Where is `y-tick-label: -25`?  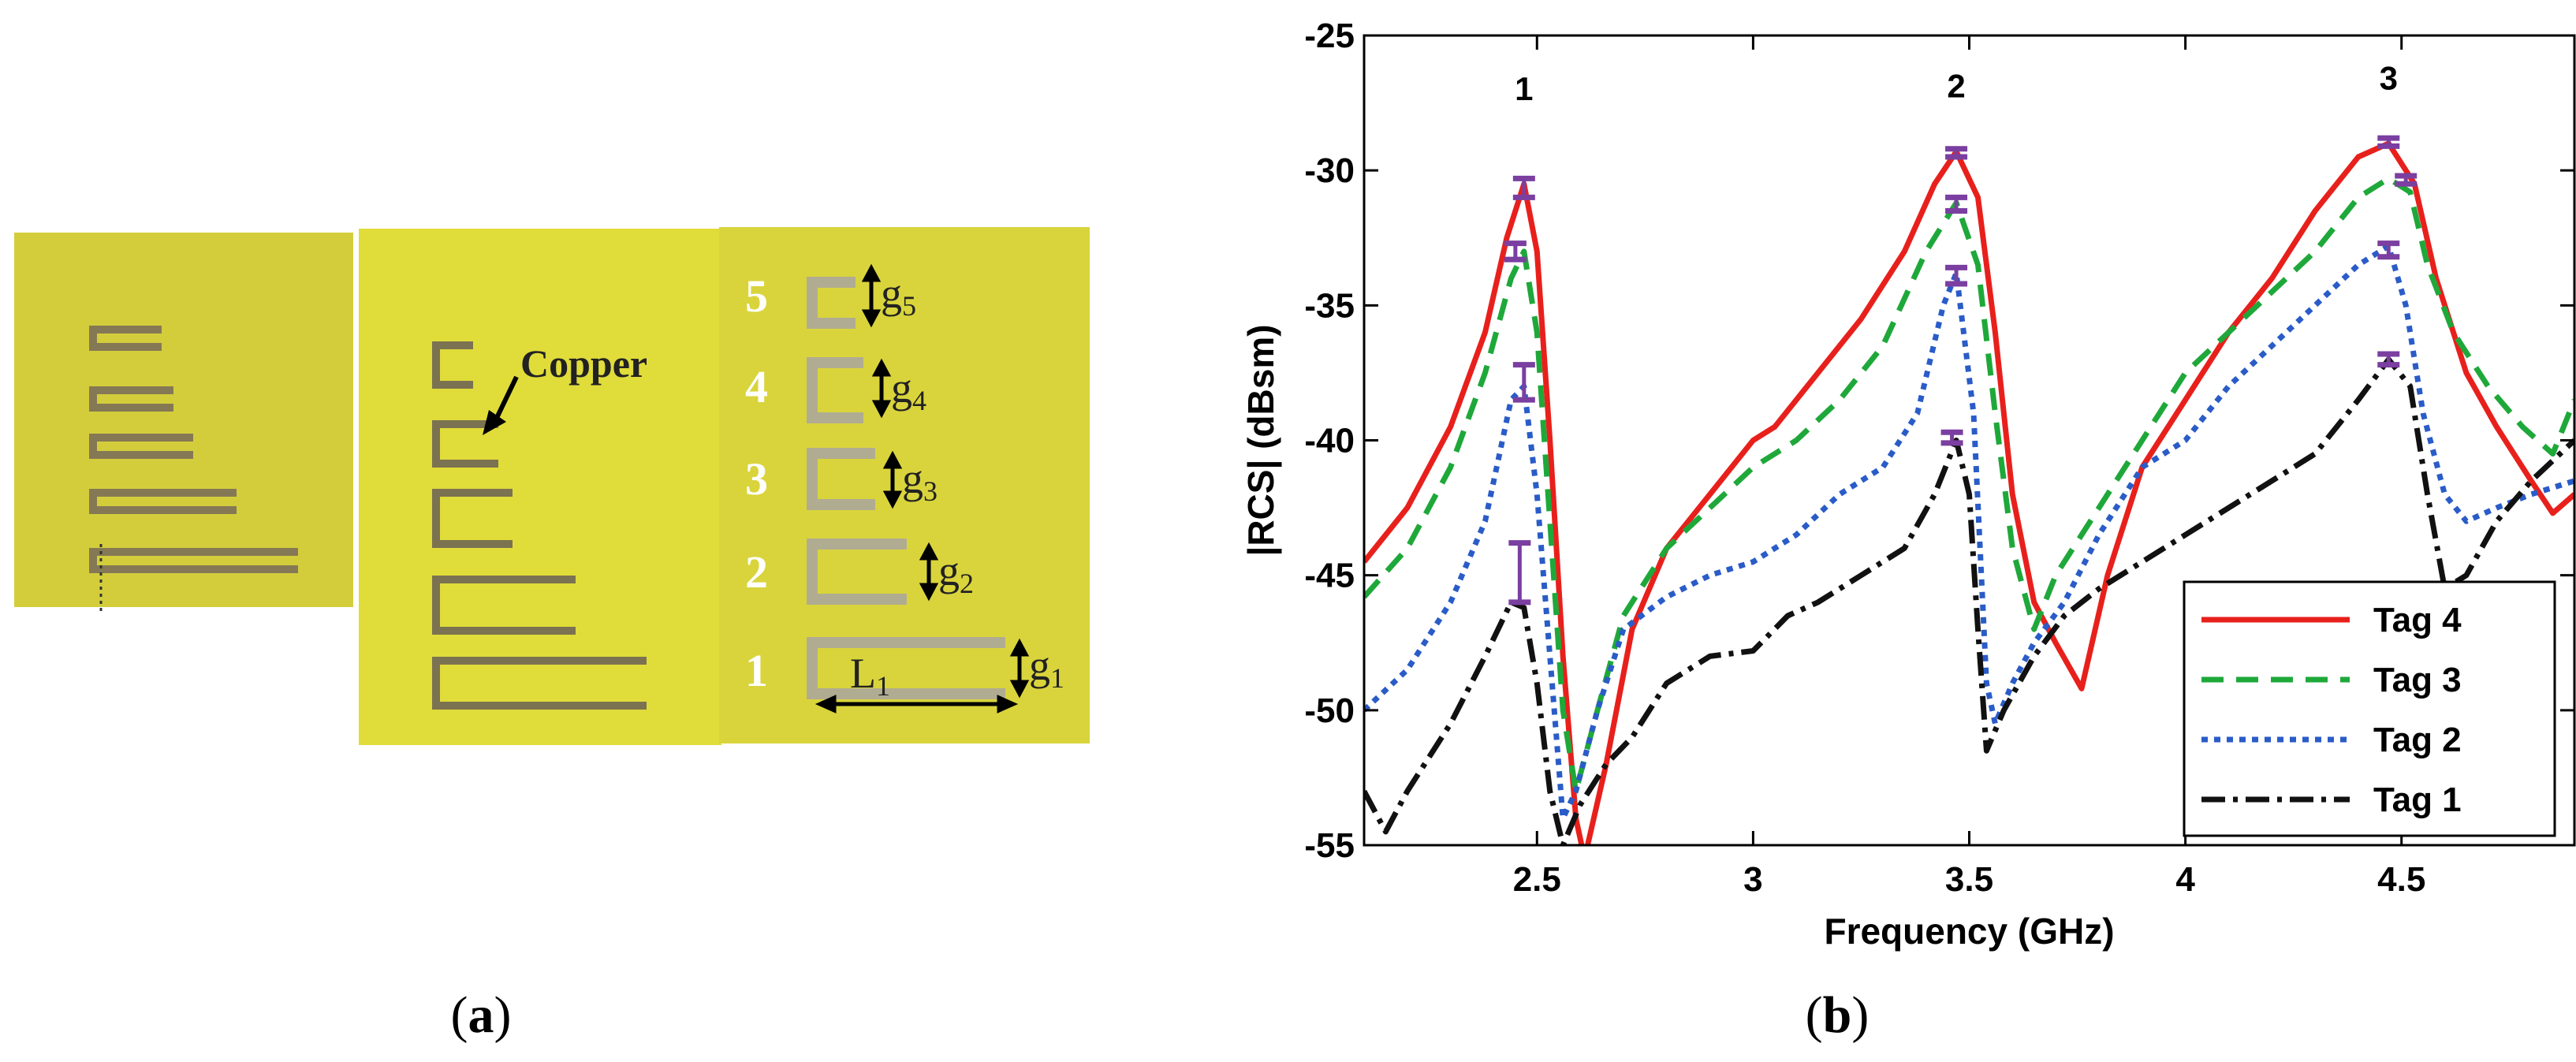
y-tick-label: -25 is located at coordinates (1330, 36).